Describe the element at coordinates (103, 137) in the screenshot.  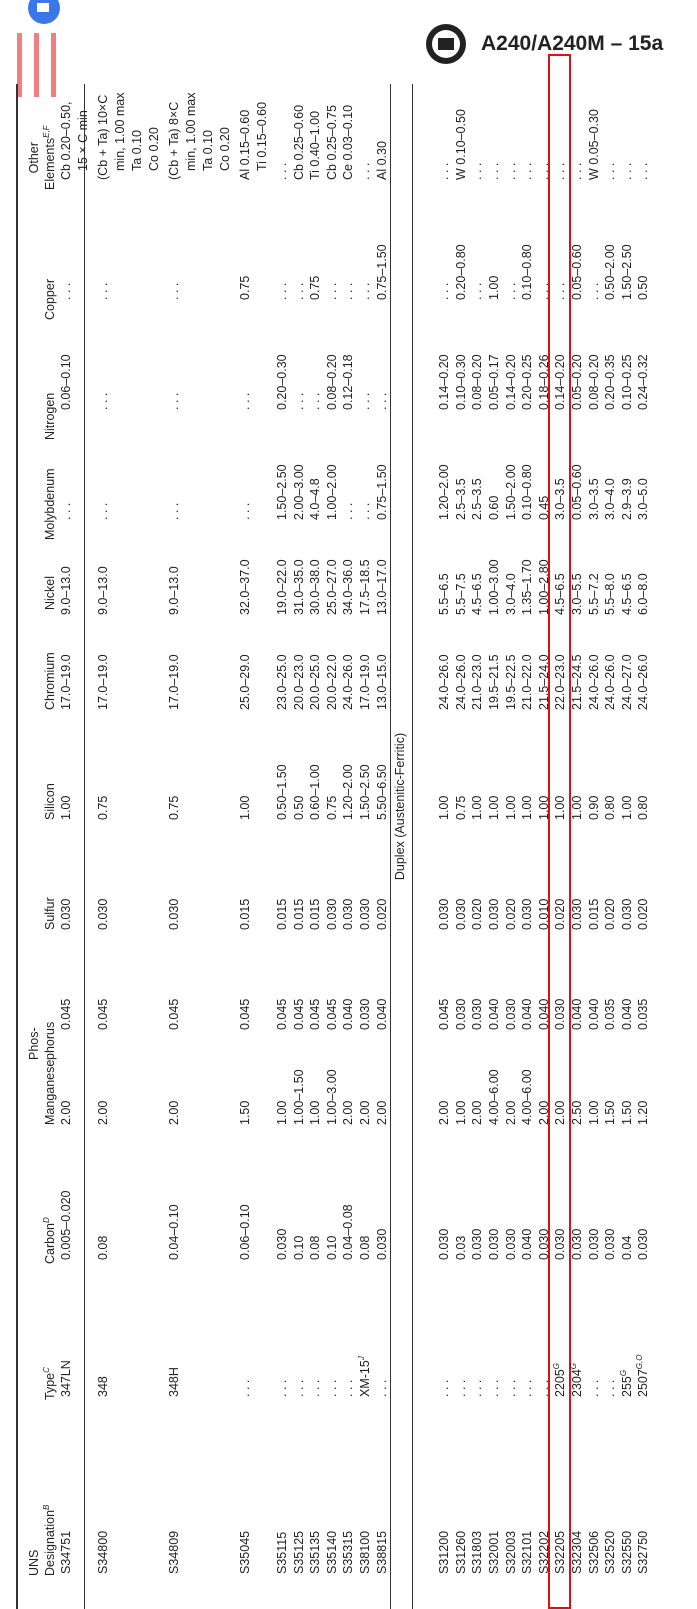
I see `cell-line: (Cb + Ta) 10×C` at that location.